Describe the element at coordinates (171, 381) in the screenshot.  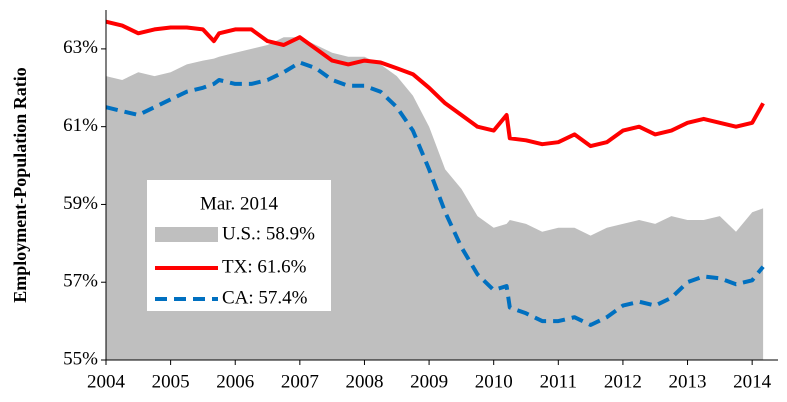
I see `x-tick-label: 2005` at that location.